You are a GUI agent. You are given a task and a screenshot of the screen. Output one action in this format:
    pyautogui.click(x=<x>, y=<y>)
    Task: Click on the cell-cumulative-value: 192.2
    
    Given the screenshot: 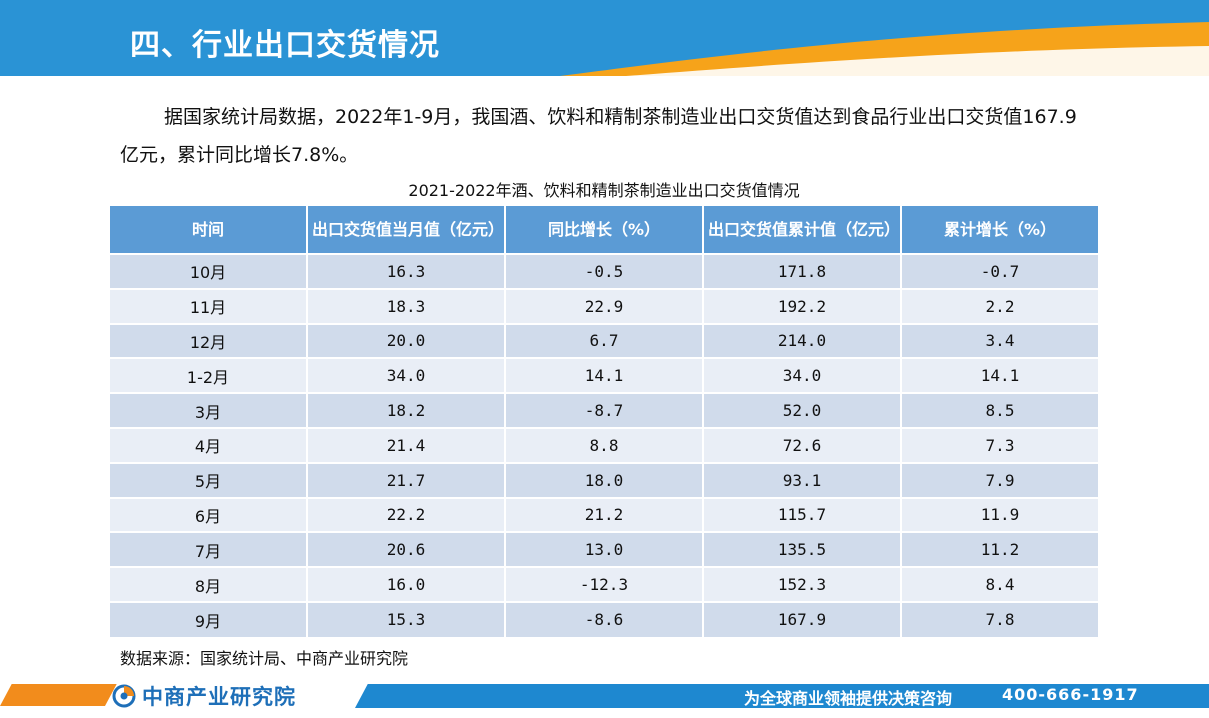 What is the action you would take?
    pyautogui.click(x=802, y=305)
    